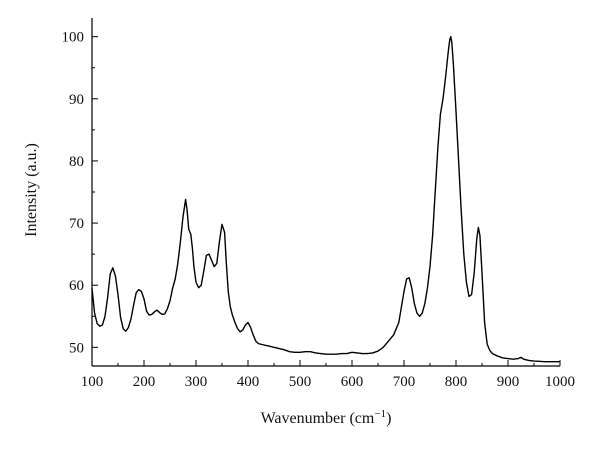 This screenshot has width=600, height=450. I want to click on x-tick-label: 300, so click(196, 382).